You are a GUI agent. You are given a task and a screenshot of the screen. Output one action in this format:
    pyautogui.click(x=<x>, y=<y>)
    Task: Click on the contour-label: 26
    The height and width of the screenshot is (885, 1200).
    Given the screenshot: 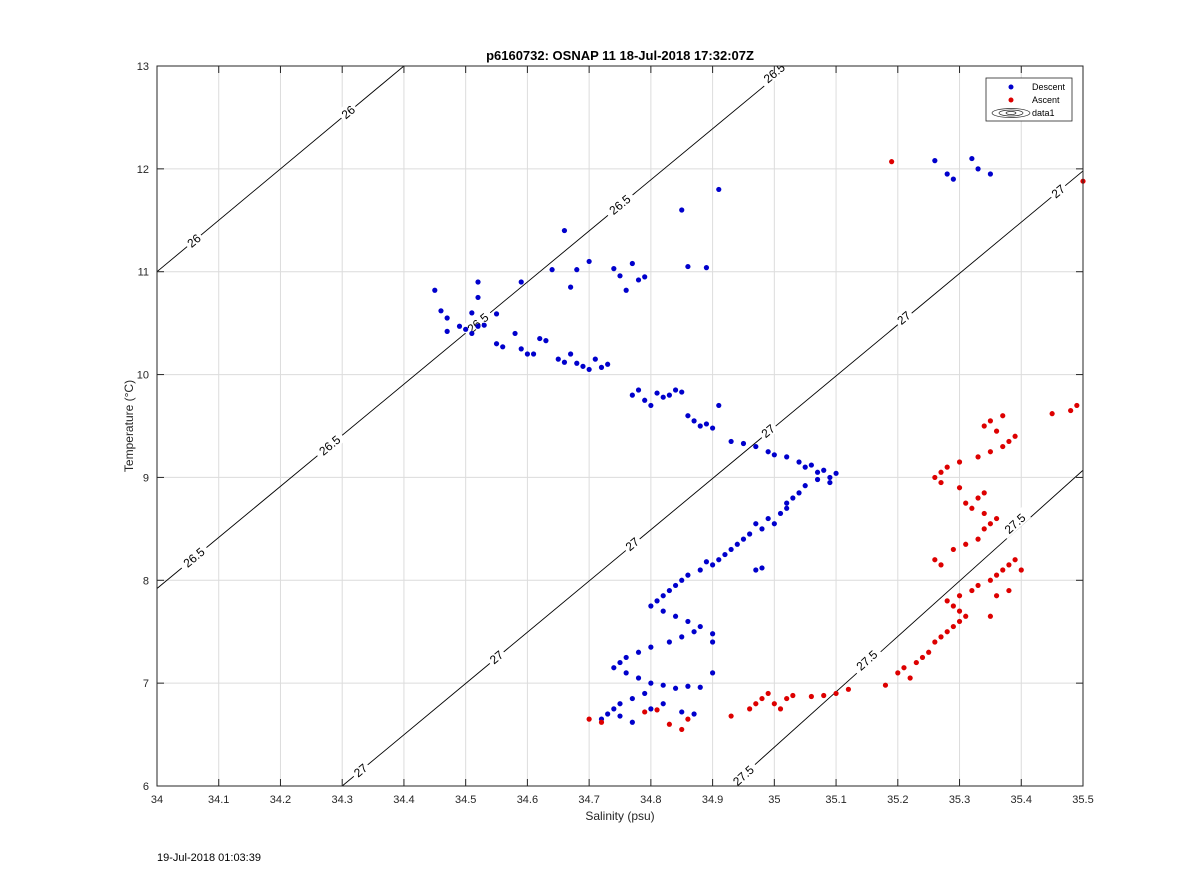 What is the action you would take?
    pyautogui.click(x=348, y=111)
    